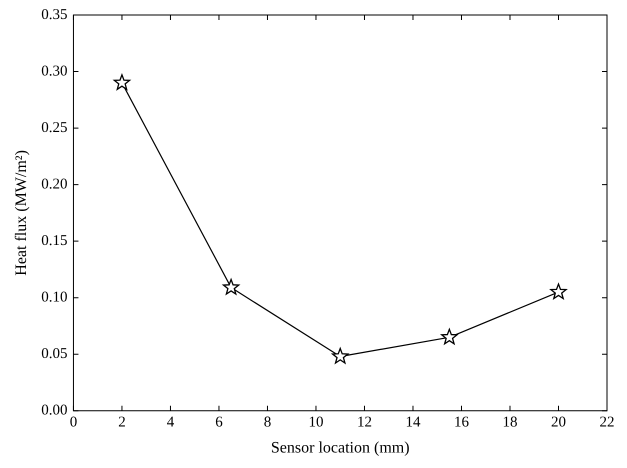 The image size is (627, 468). What do you see at coordinates (54, 71) in the screenshot?
I see `y-tick-label: 0.30` at bounding box center [54, 71].